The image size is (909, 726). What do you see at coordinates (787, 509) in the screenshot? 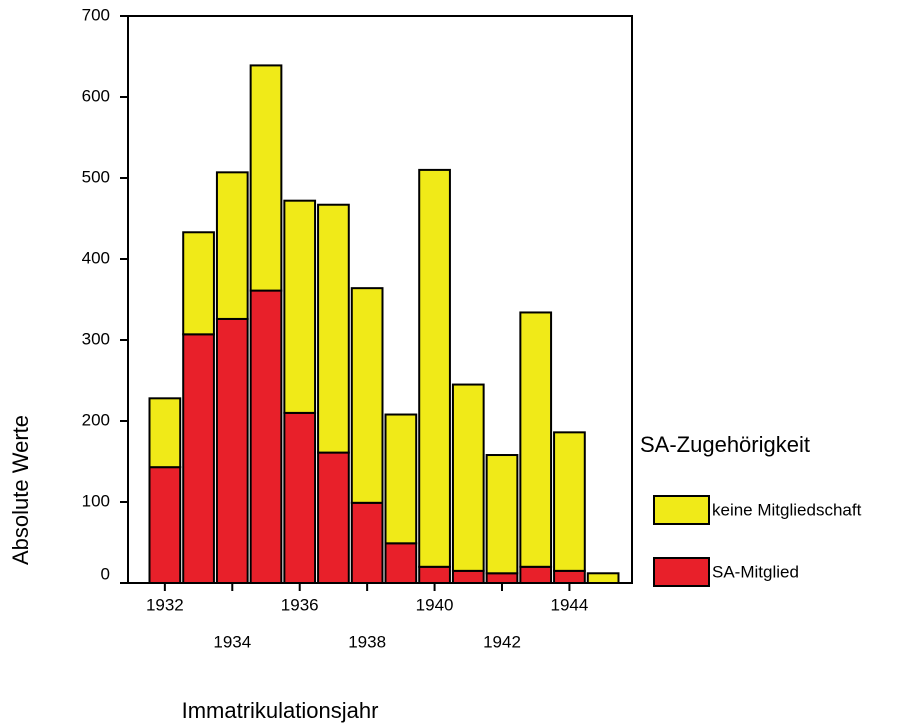
I see `legend-label: keine Mitgliedschaft` at bounding box center [787, 509].